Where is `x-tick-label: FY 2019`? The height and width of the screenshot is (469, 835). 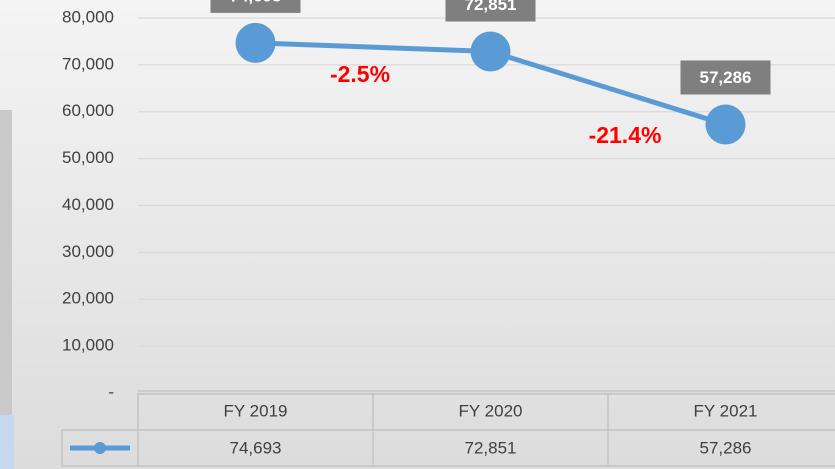
x-tick-label: FY 2019 is located at coordinates (256, 410).